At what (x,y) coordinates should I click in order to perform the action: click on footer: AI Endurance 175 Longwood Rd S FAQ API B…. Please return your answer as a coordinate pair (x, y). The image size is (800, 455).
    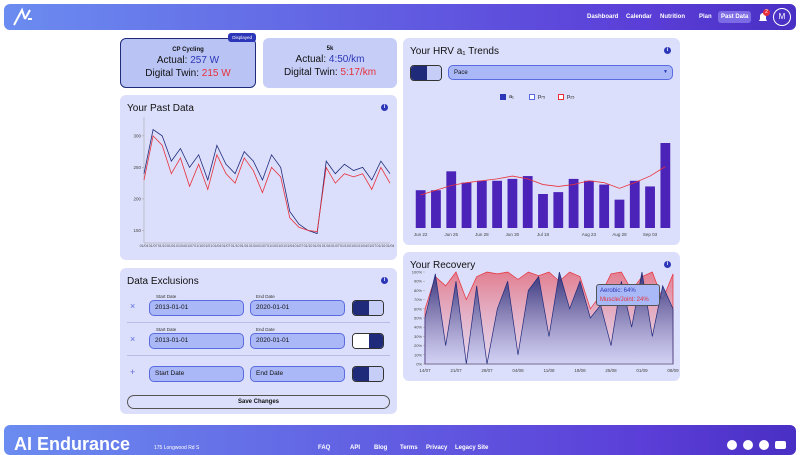
    Looking at the image, I should click on (400, 440).